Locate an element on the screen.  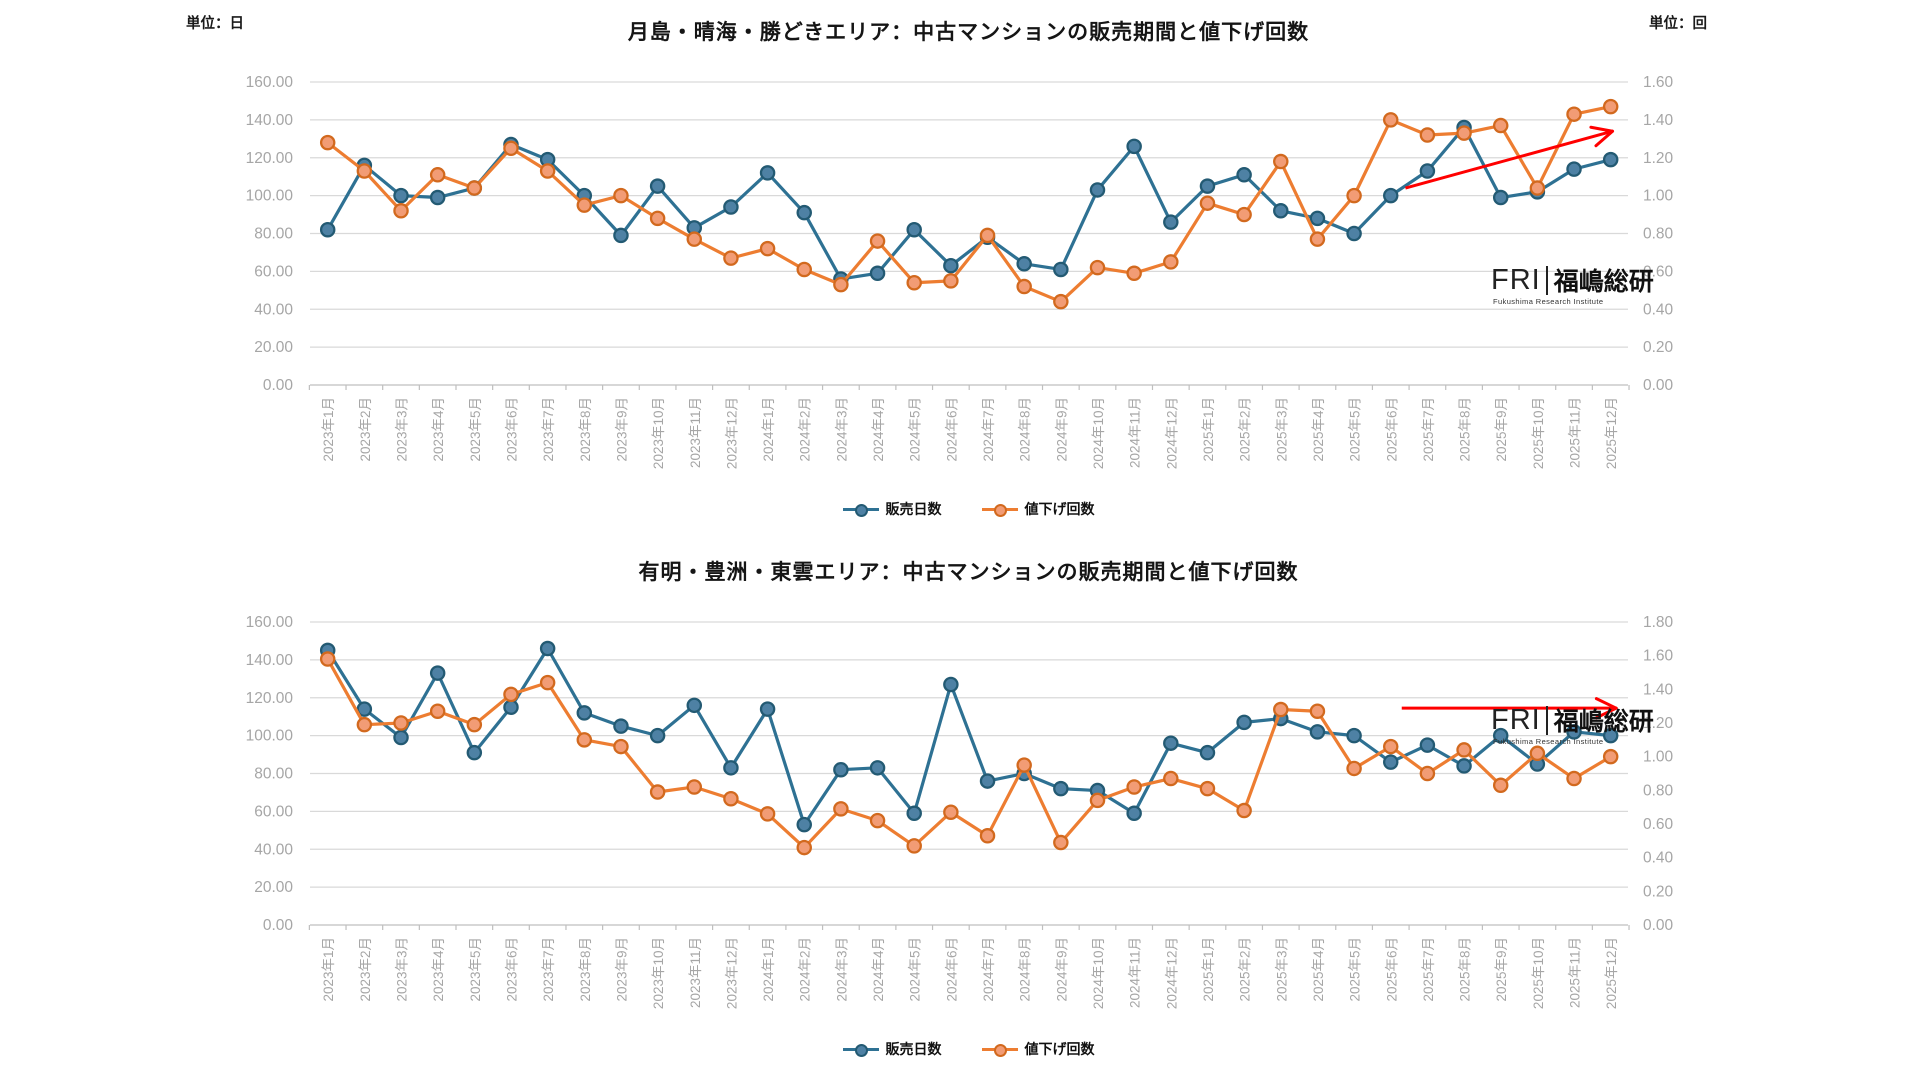
svg-text: 100.00 is located at coordinates (270, 196).